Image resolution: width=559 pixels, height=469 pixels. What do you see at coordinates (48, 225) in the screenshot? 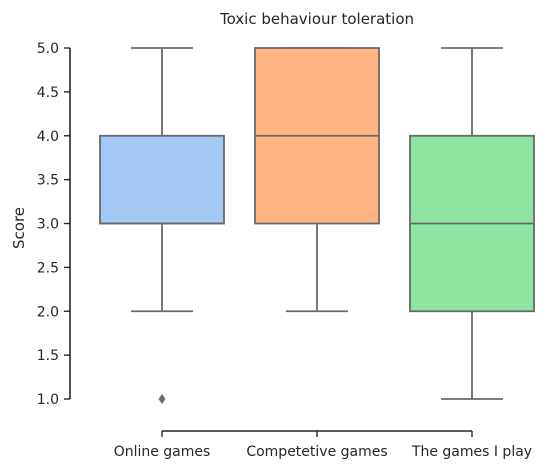
I see `y-tick-label: 3.0` at bounding box center [48, 225].